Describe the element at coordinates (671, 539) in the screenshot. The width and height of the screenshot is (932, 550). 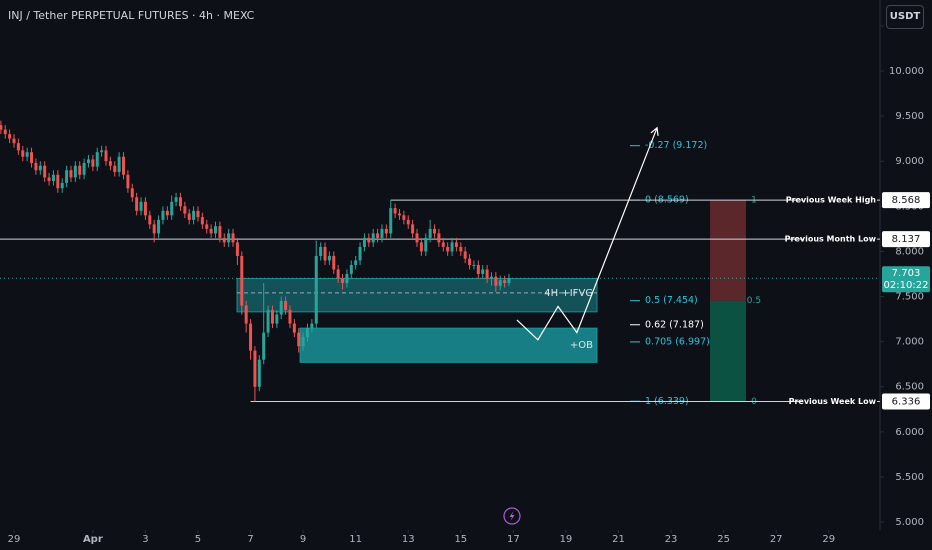
I see `x-tick-label: 23` at that location.